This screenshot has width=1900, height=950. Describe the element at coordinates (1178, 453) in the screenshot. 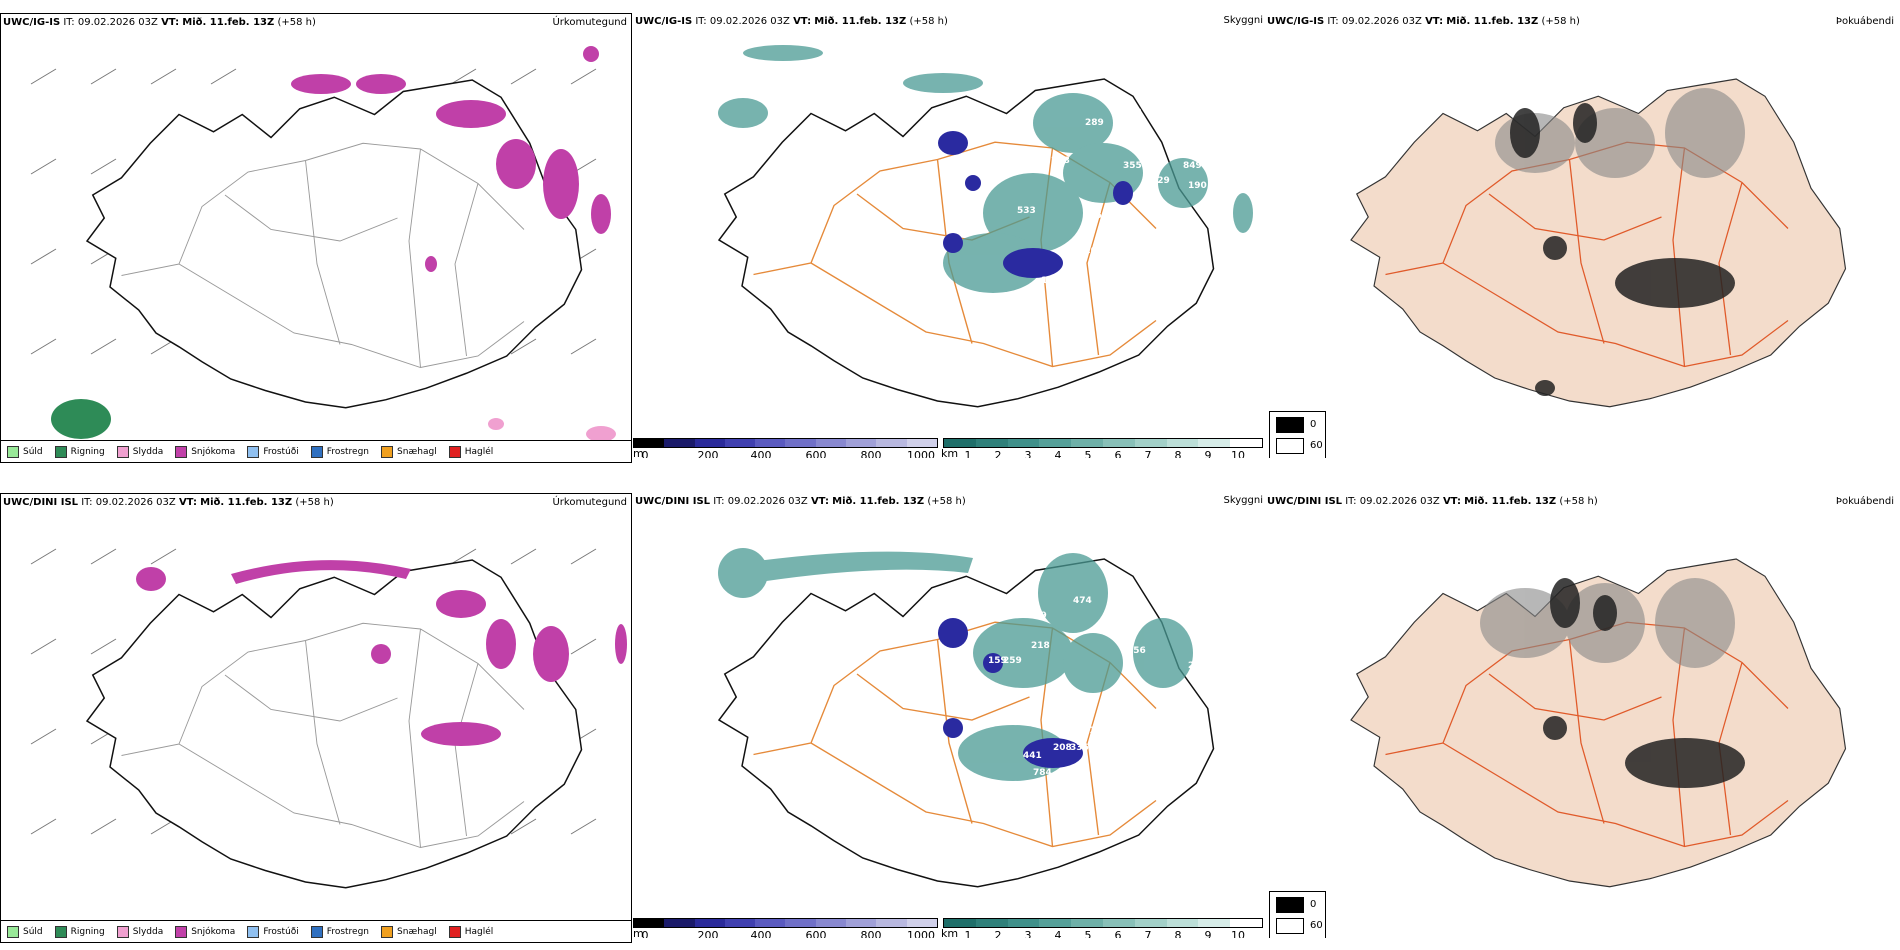

I see `tick-label: 8` at that location.